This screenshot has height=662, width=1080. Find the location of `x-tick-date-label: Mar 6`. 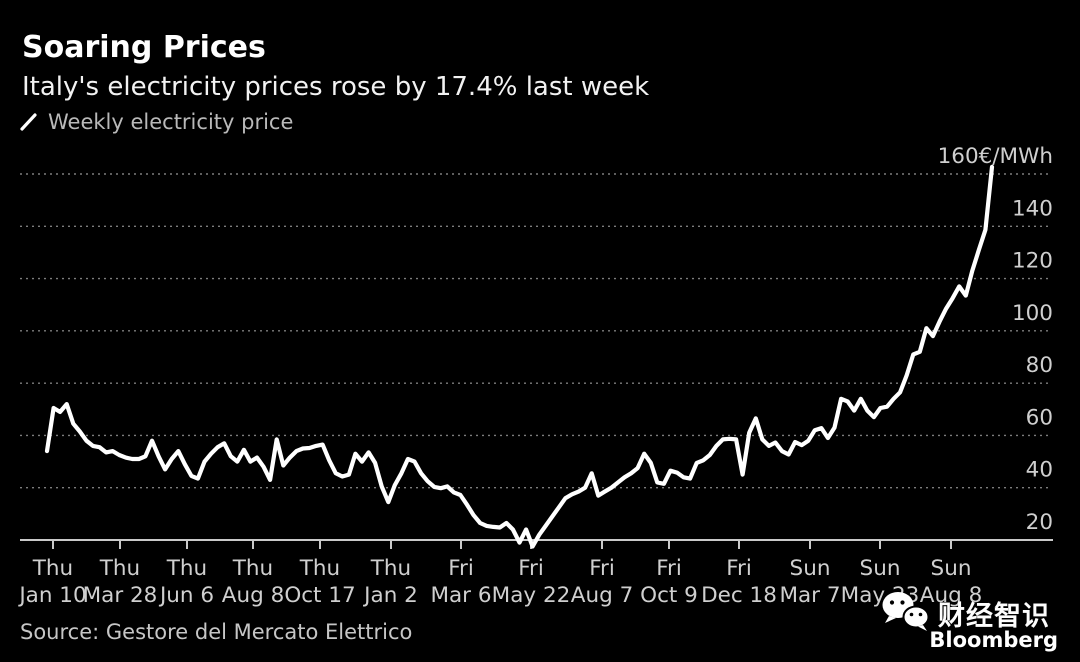

x-tick-date-label: Mar 6 is located at coordinates (460, 595).